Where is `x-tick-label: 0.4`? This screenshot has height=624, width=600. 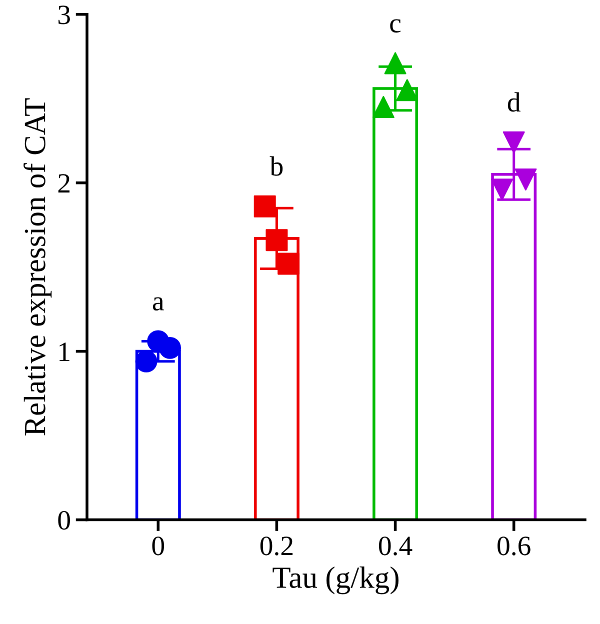
x-tick-label: 0.4 is located at coordinates (395, 546).